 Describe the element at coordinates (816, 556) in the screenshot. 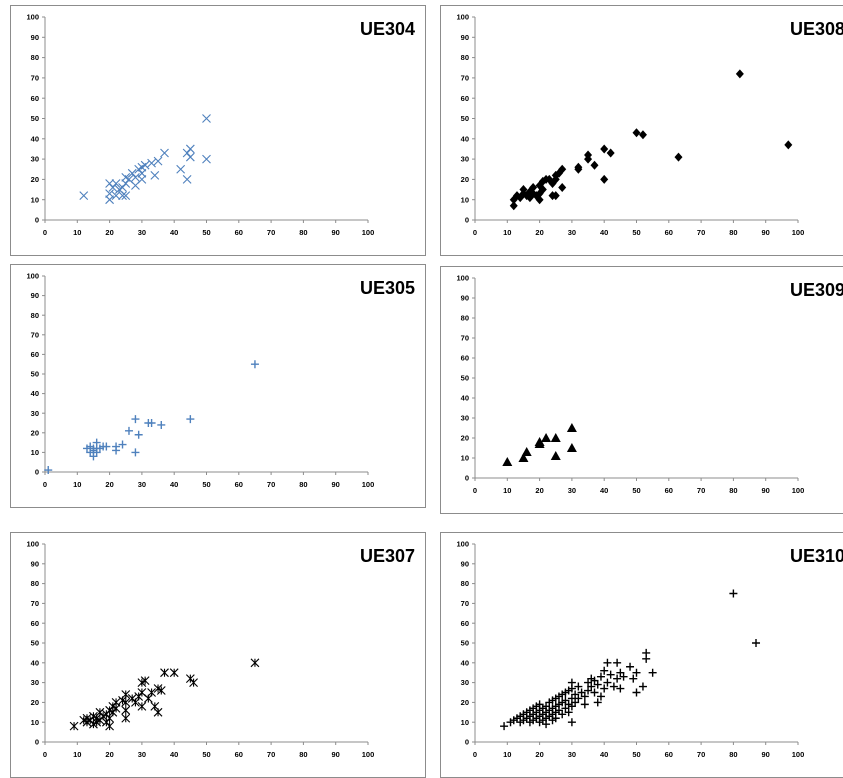

I see `chart-title: UE310` at that location.